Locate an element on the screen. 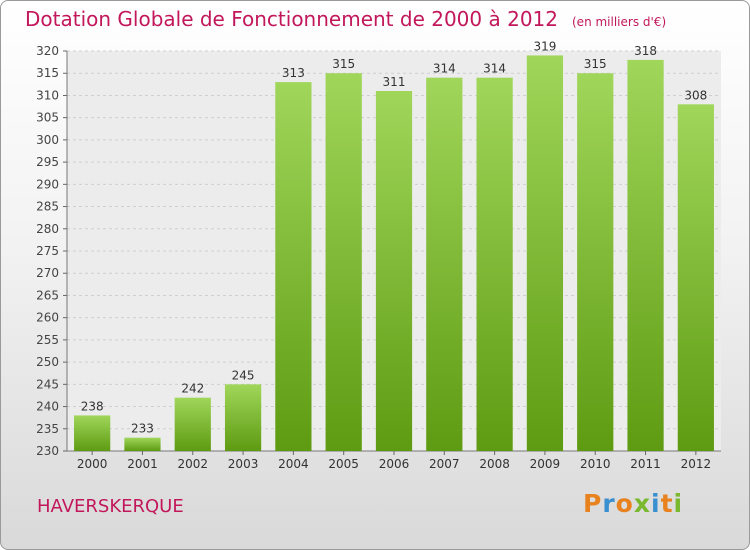 This screenshot has width=750, height=550. y-tick-label: 235 is located at coordinates (47, 429).